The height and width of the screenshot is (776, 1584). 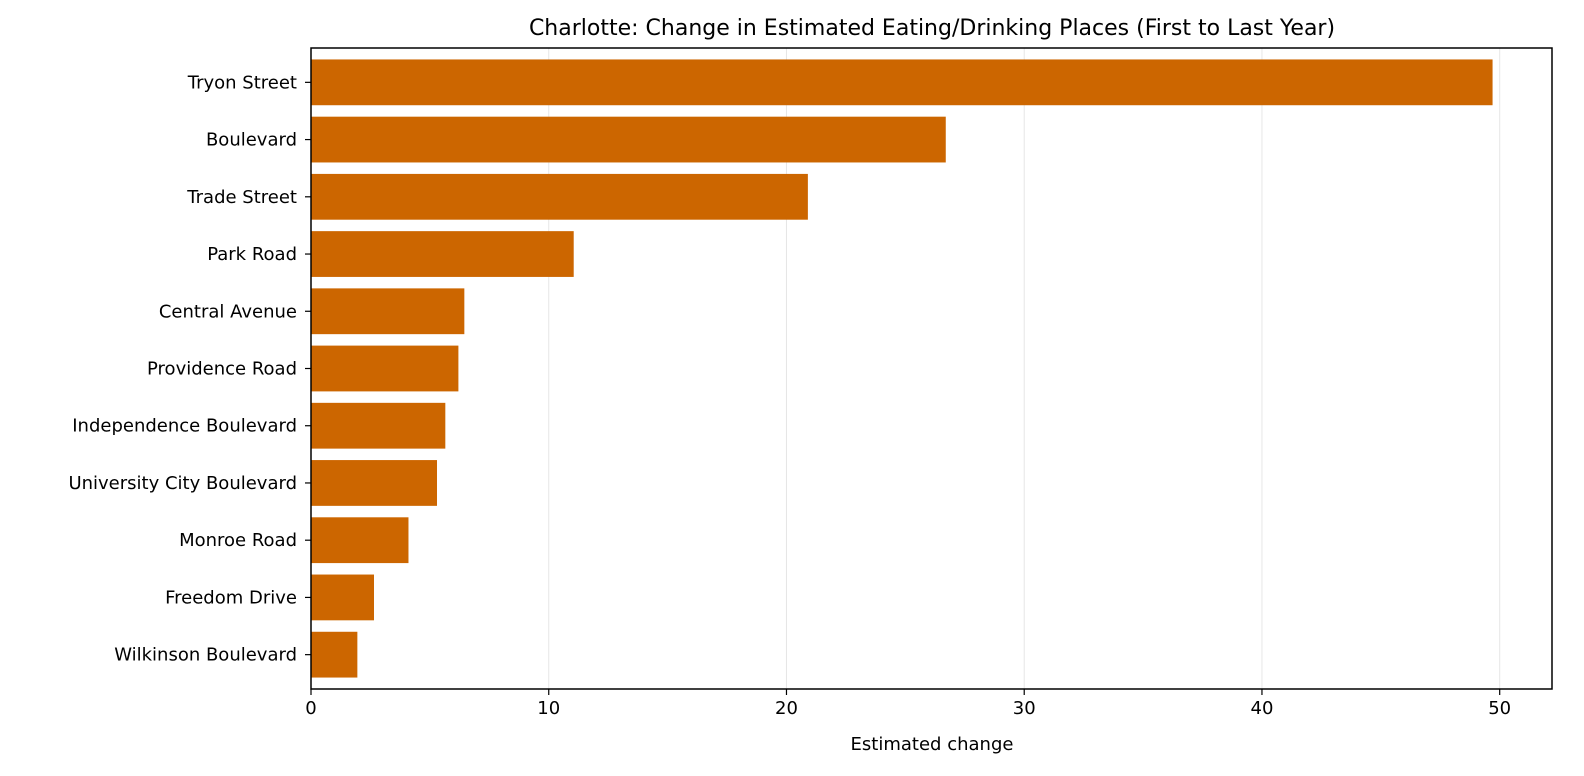 I want to click on x-tick-label: 20, so click(x=786, y=708).